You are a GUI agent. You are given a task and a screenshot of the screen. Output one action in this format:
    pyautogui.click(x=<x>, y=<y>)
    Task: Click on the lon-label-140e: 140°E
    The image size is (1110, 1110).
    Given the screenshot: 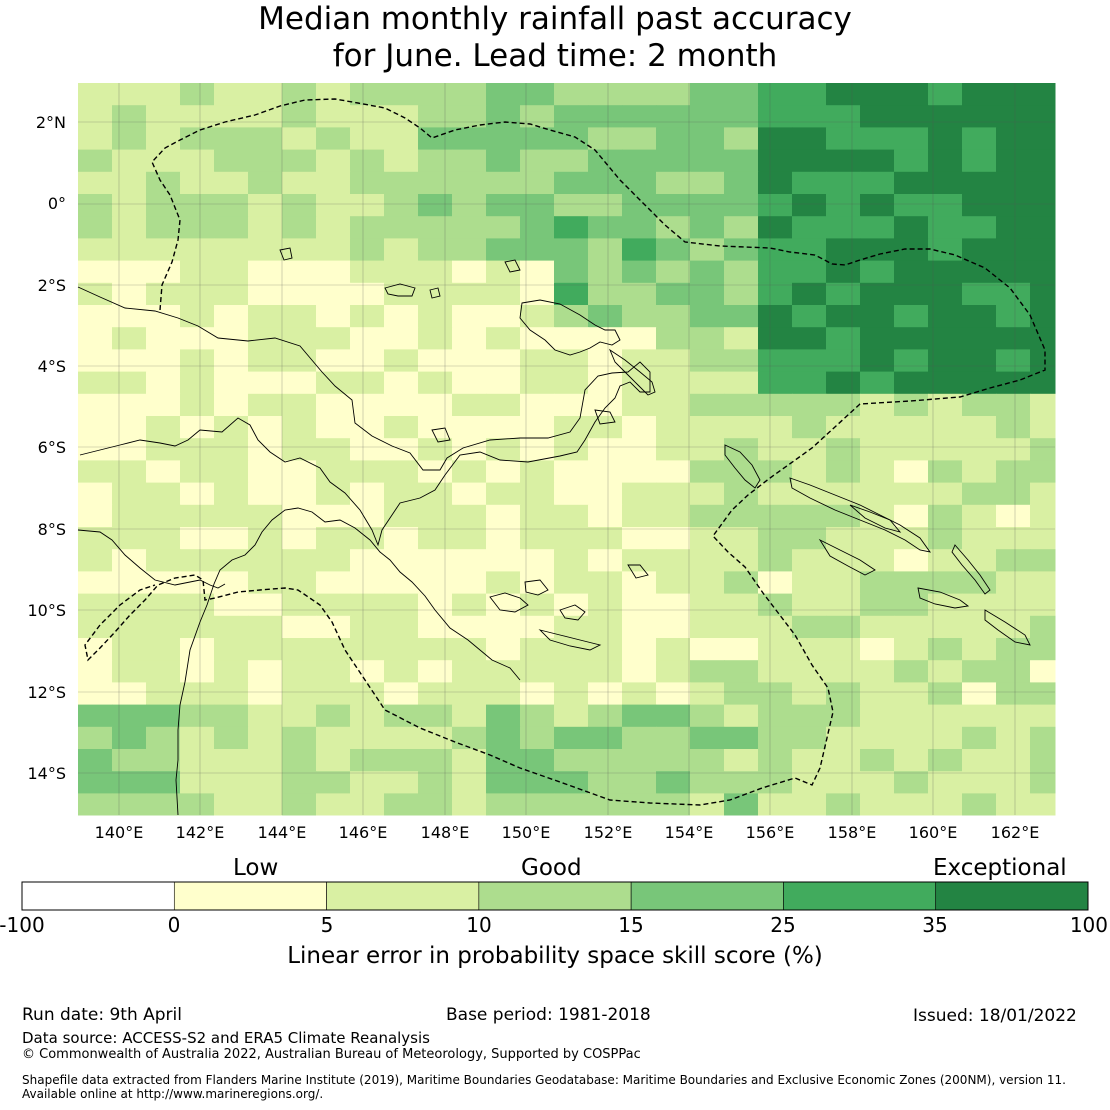 What is the action you would take?
    pyautogui.click(x=119, y=832)
    